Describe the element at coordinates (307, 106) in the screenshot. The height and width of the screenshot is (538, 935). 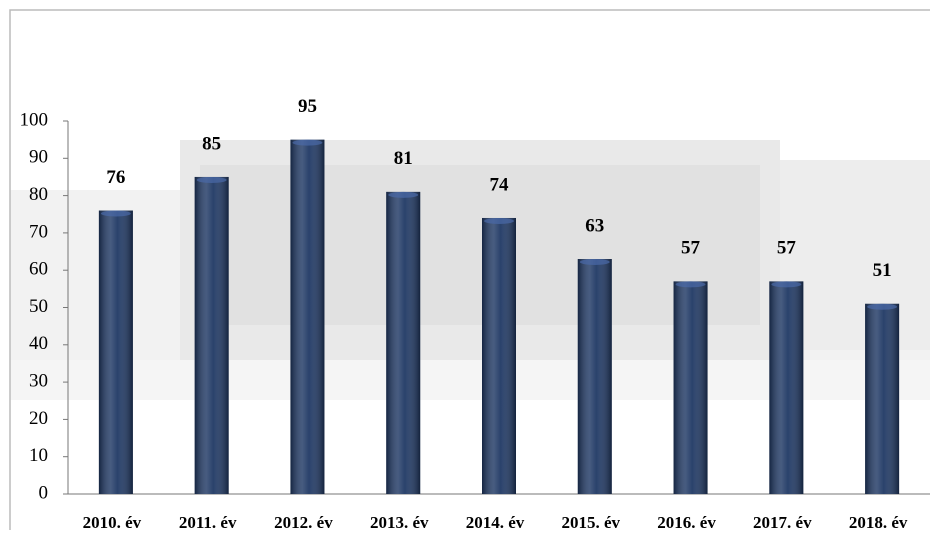
I see `value-label: 95` at that location.